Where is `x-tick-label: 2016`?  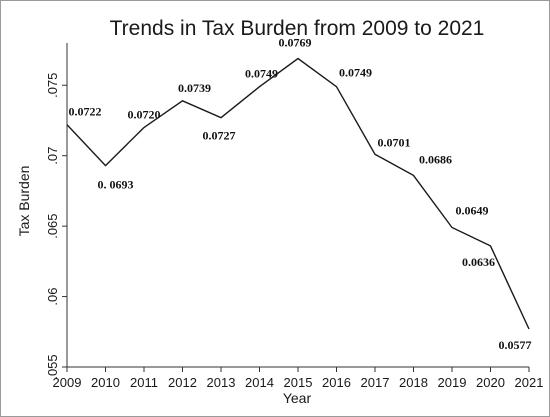 x-tick-label: 2016 is located at coordinates (336, 382).